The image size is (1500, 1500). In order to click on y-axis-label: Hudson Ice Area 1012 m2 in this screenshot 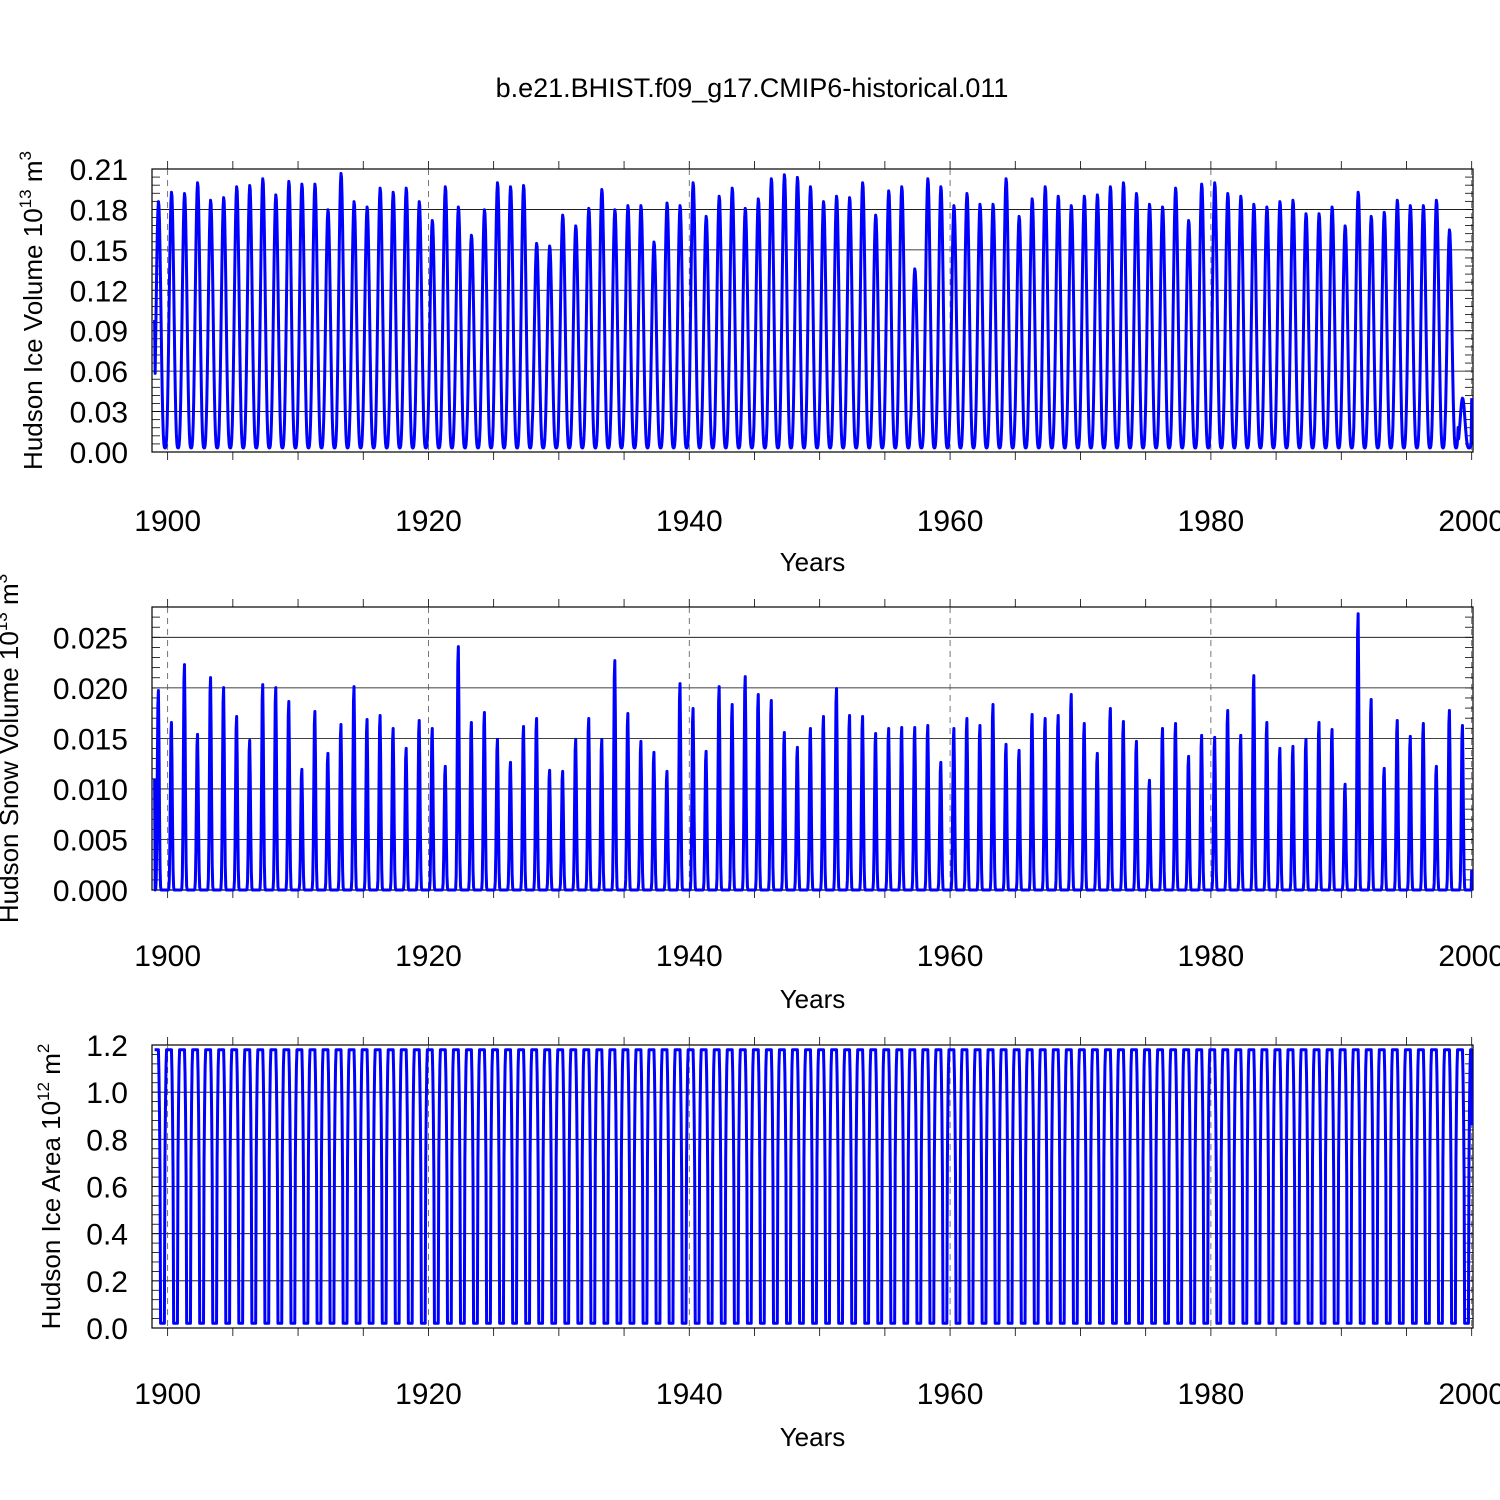, I will do `click(50, 1187)`.